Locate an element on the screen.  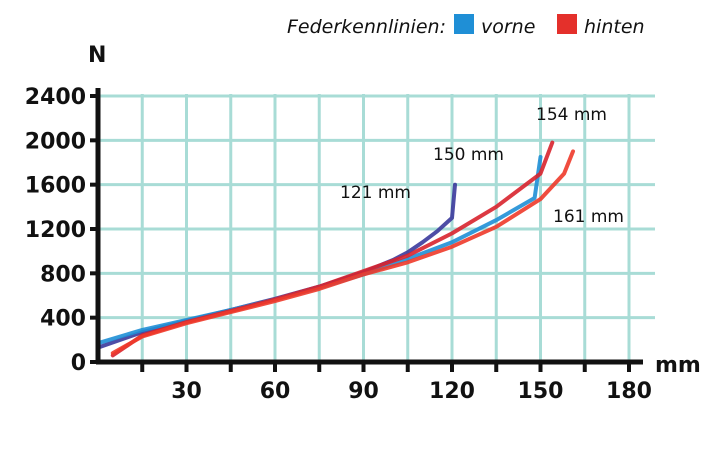
x-tick-label: 120 is located at coordinates (452, 391).